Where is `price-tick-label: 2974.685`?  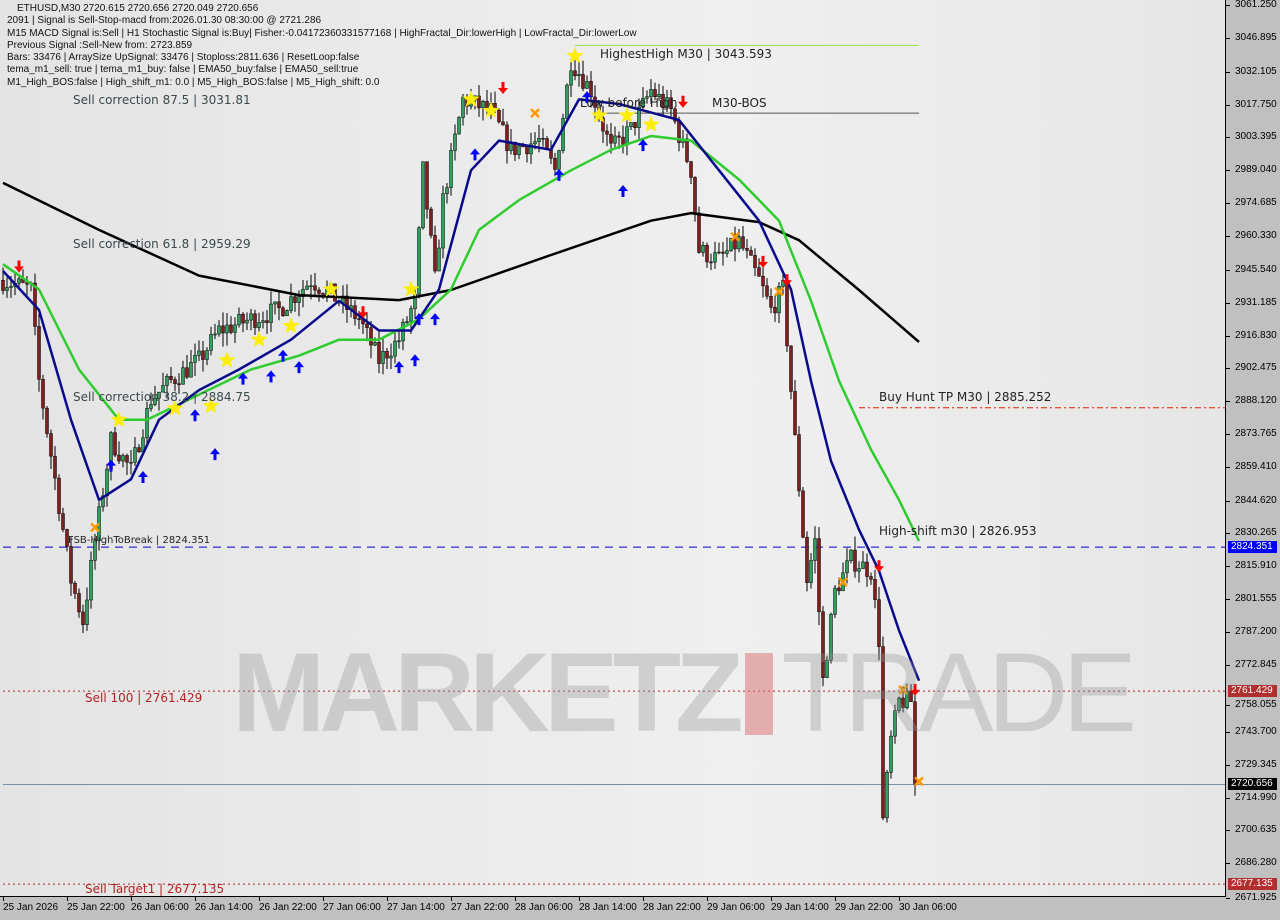 price-tick-label: 2974.685 is located at coordinates (1251, 203).